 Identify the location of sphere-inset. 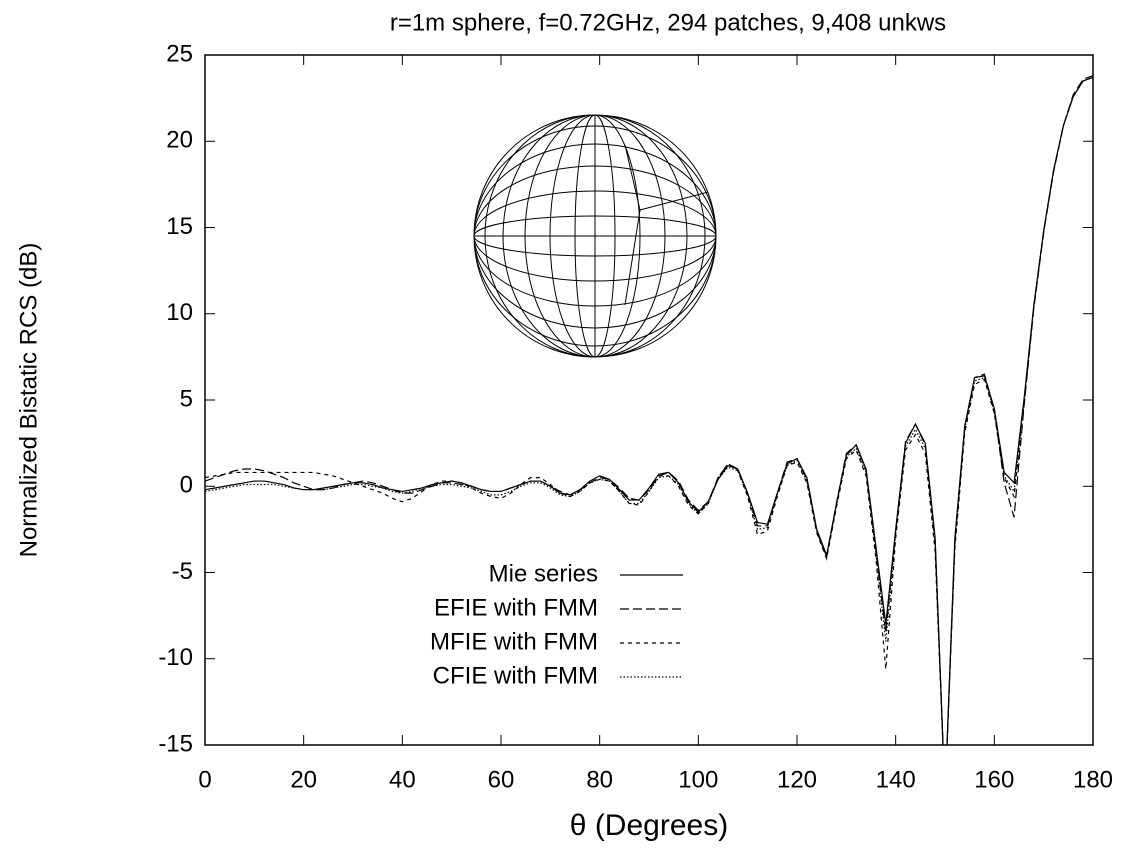
(595, 236).